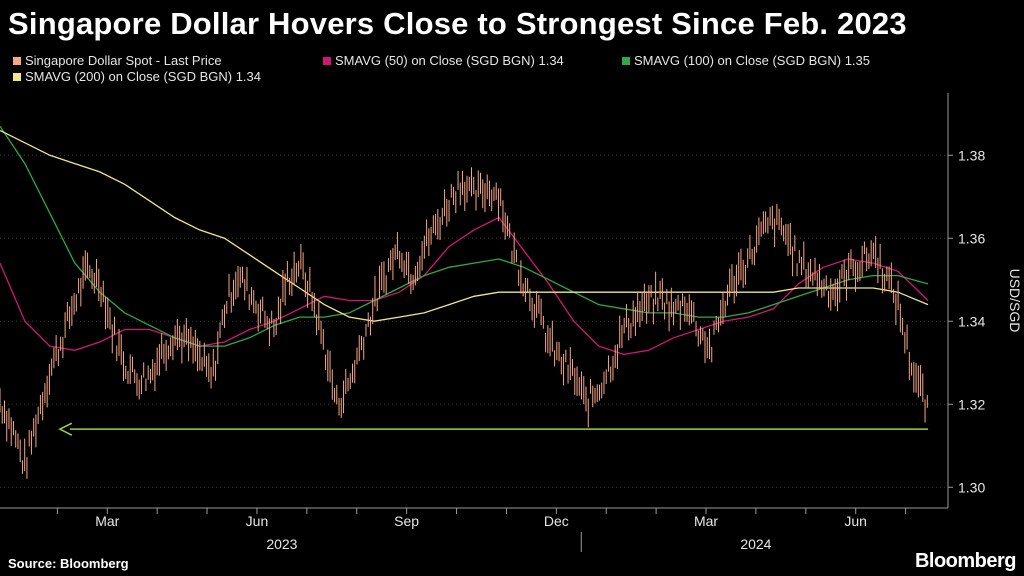  Describe the element at coordinates (971, 321) in the screenshot. I see `y-tick-label: 1.34` at that location.